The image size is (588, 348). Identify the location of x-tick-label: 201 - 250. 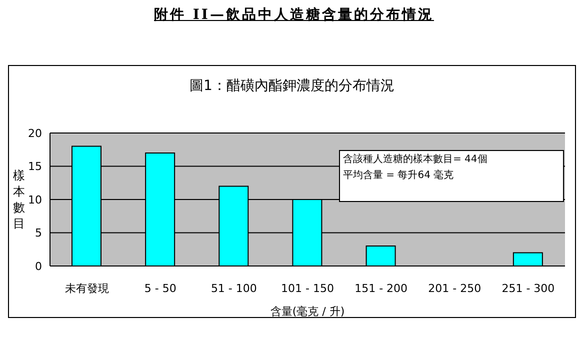
(455, 288).